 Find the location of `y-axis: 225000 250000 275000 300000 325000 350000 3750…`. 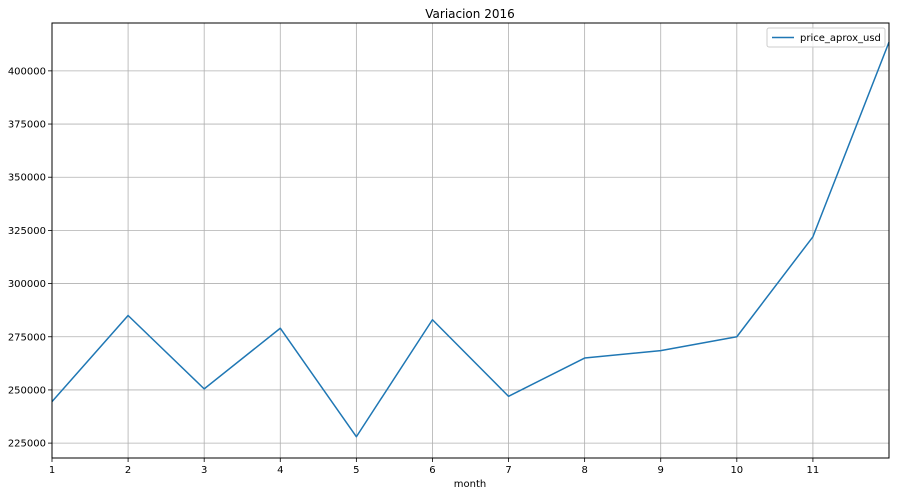

y-axis: 225000 250000 275000 300000 325000 350000 3750… is located at coordinates (30, 258).